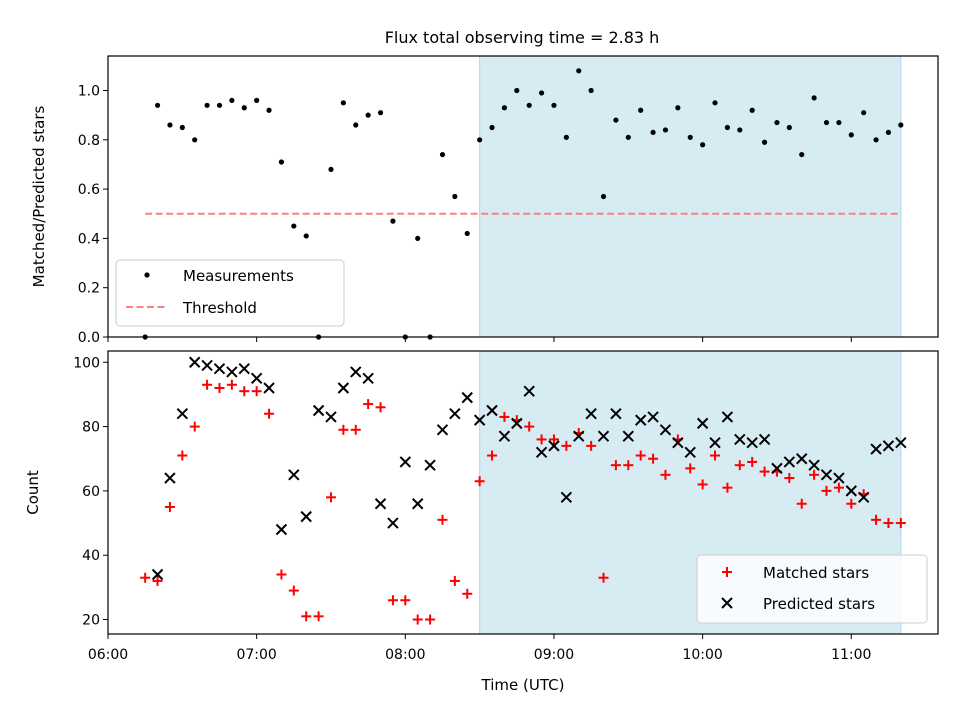  Describe the element at coordinates (219, 308) in the screenshot. I see `legend-threshold-label: Threshold` at that location.